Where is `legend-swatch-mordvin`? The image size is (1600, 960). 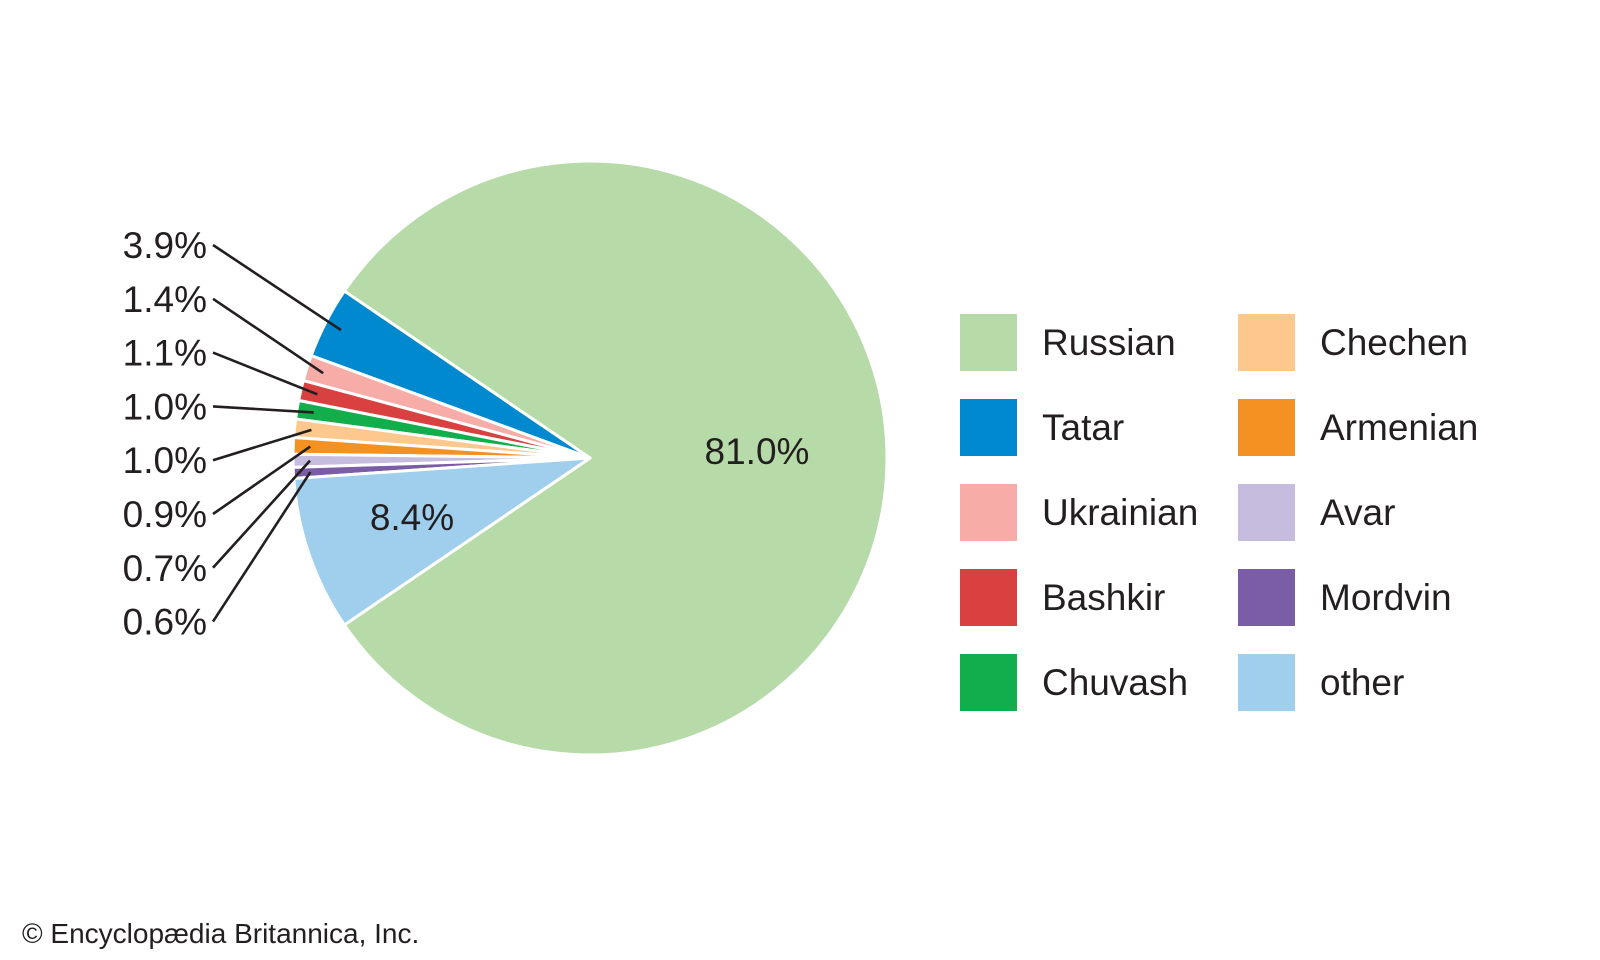 legend-swatch-mordvin is located at coordinates (1266, 597).